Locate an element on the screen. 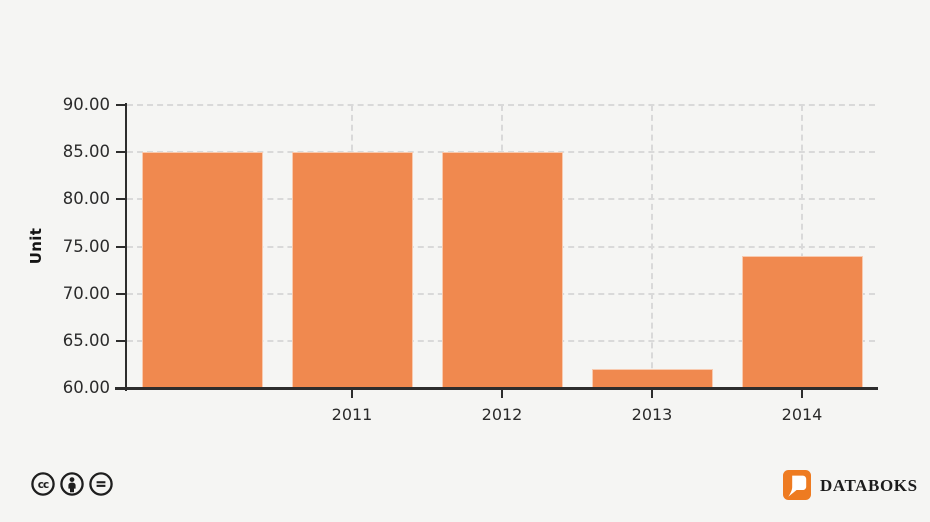 This screenshot has width=930, height=522. x-tick-label: 2013 is located at coordinates (652, 414).